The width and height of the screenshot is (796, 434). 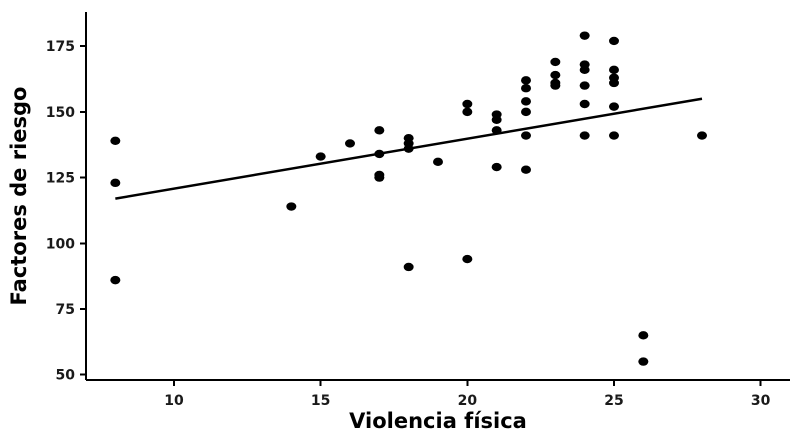 What do you see at coordinates (60, 244) in the screenshot?
I see `y-tick-label: 100` at bounding box center [60, 244].